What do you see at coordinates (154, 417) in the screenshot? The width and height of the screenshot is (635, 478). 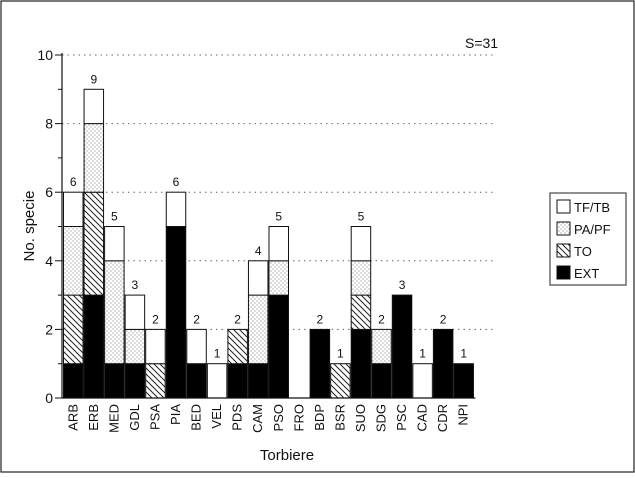 I see `x-tick-label: PSA` at bounding box center [154, 417].